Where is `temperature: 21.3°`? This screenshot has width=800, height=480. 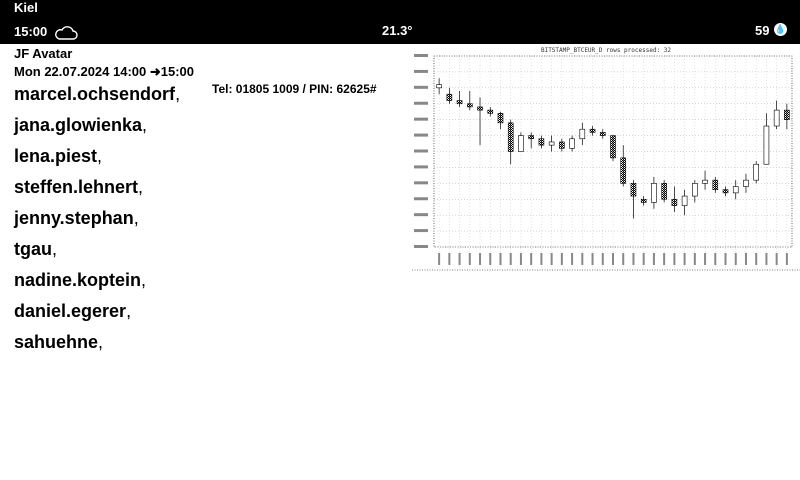
temperature: 21.3° is located at coordinates (397, 30).